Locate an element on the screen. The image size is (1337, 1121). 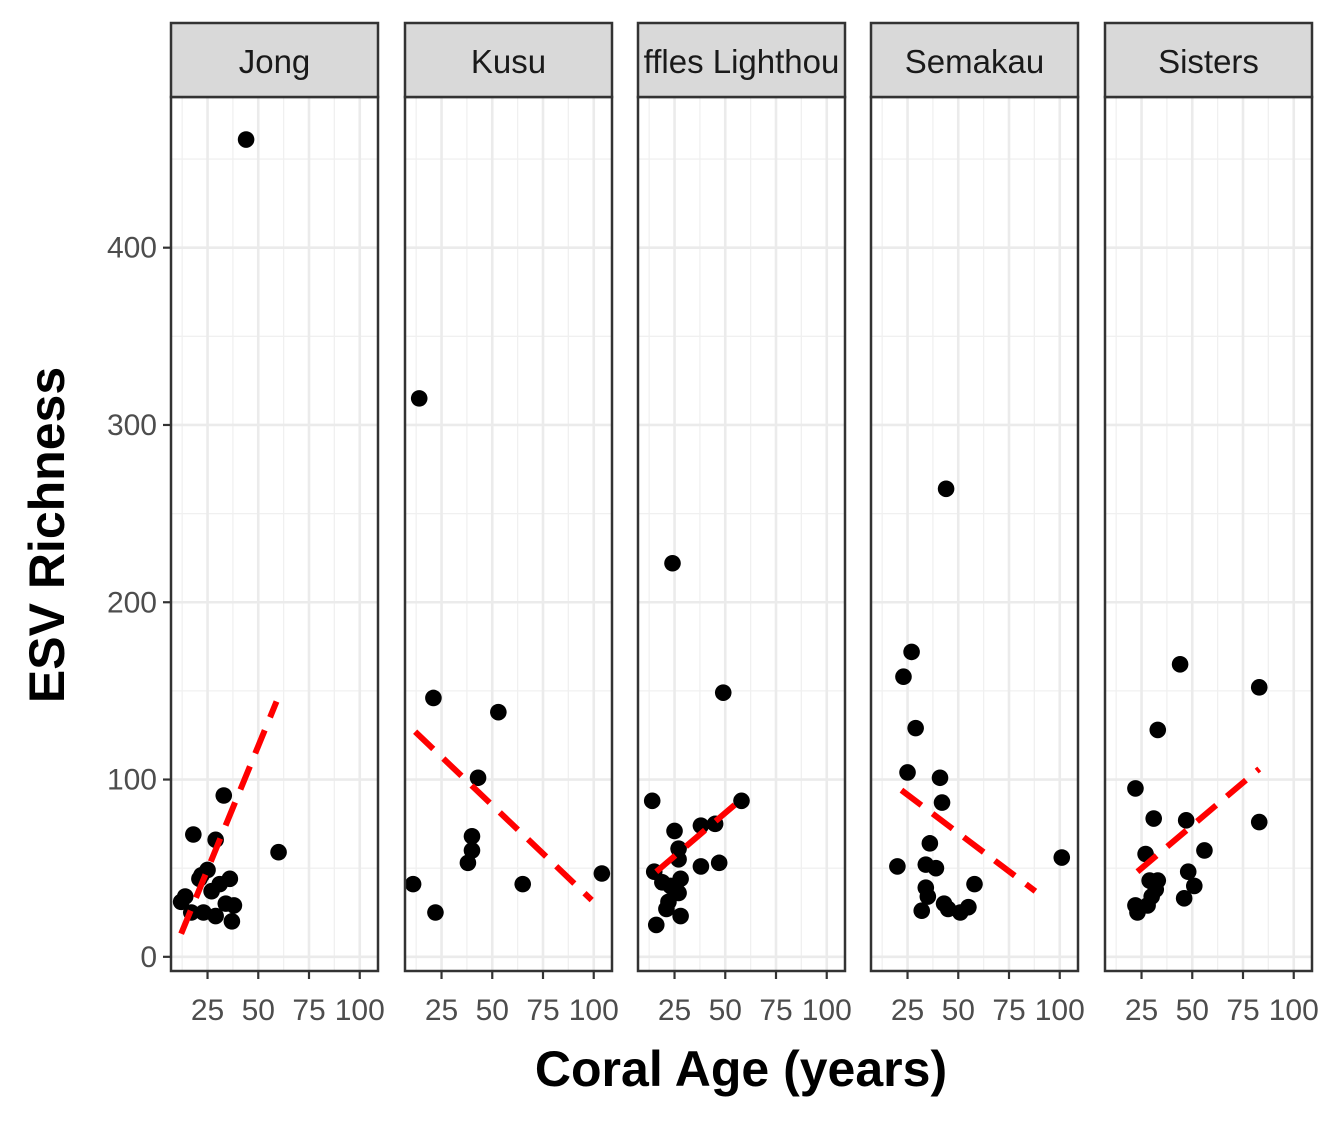
strip-label: Semakau is located at coordinates (974, 61).